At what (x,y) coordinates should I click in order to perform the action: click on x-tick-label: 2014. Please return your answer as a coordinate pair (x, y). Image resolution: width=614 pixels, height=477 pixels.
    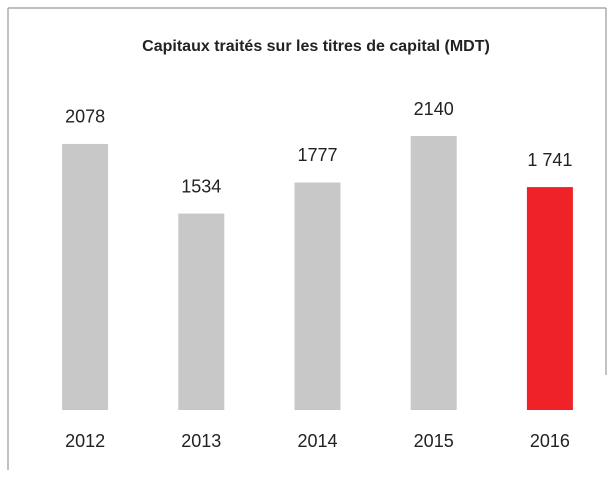
    Looking at the image, I should click on (317, 441).